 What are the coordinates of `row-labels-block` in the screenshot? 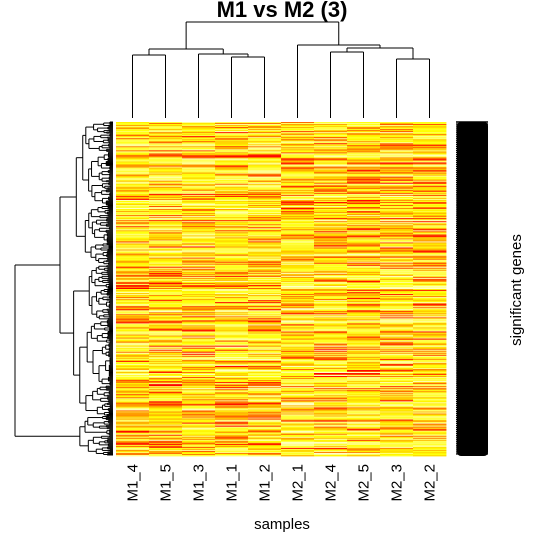 It's located at (472, 289).